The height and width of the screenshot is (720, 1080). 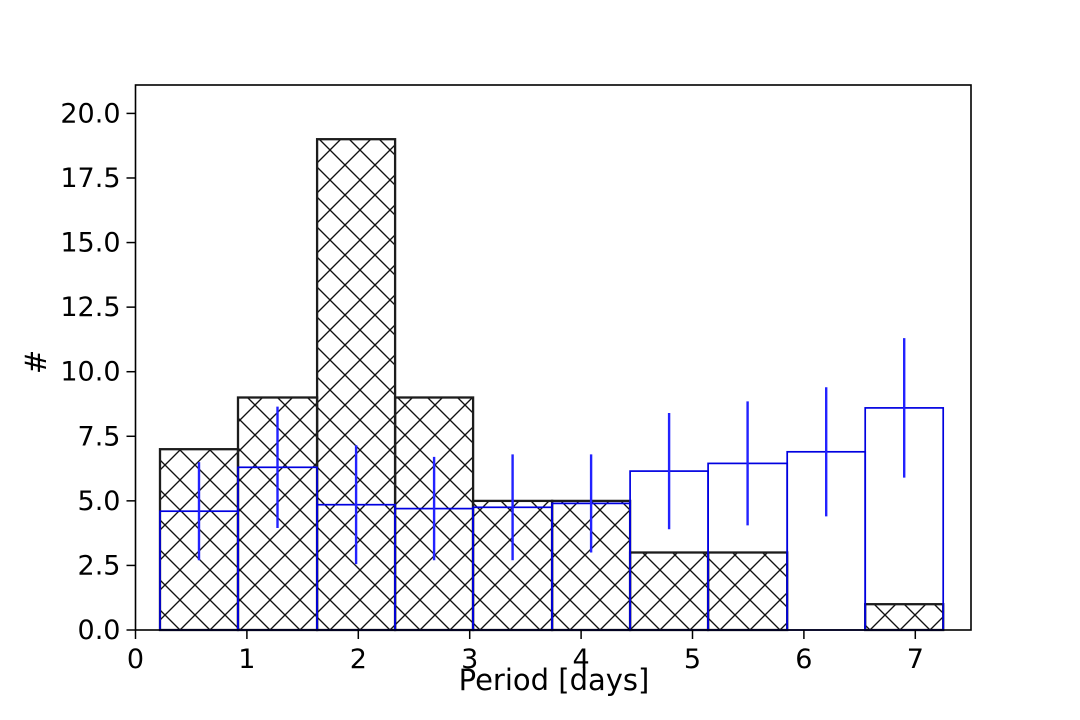 What do you see at coordinates (99, 436) in the screenshot?
I see `y-tick-label: 7.5` at bounding box center [99, 436].